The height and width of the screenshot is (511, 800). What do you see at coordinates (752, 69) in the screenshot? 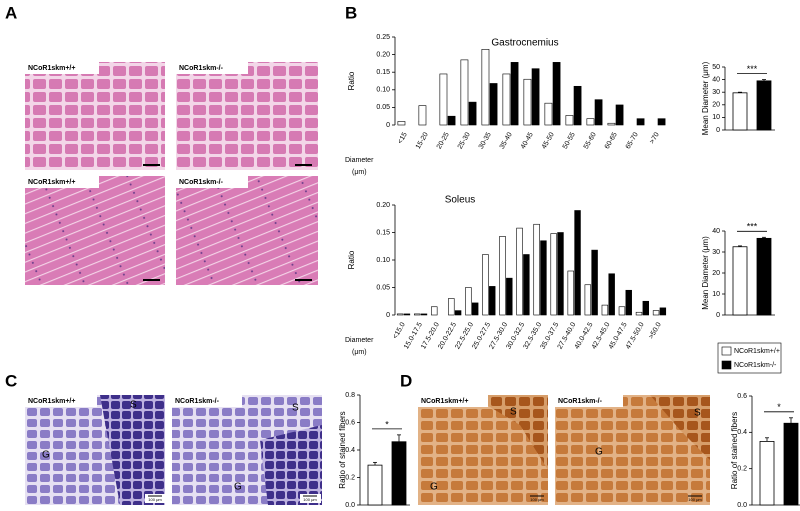
I see `significance-label: ***` at bounding box center [752, 69].